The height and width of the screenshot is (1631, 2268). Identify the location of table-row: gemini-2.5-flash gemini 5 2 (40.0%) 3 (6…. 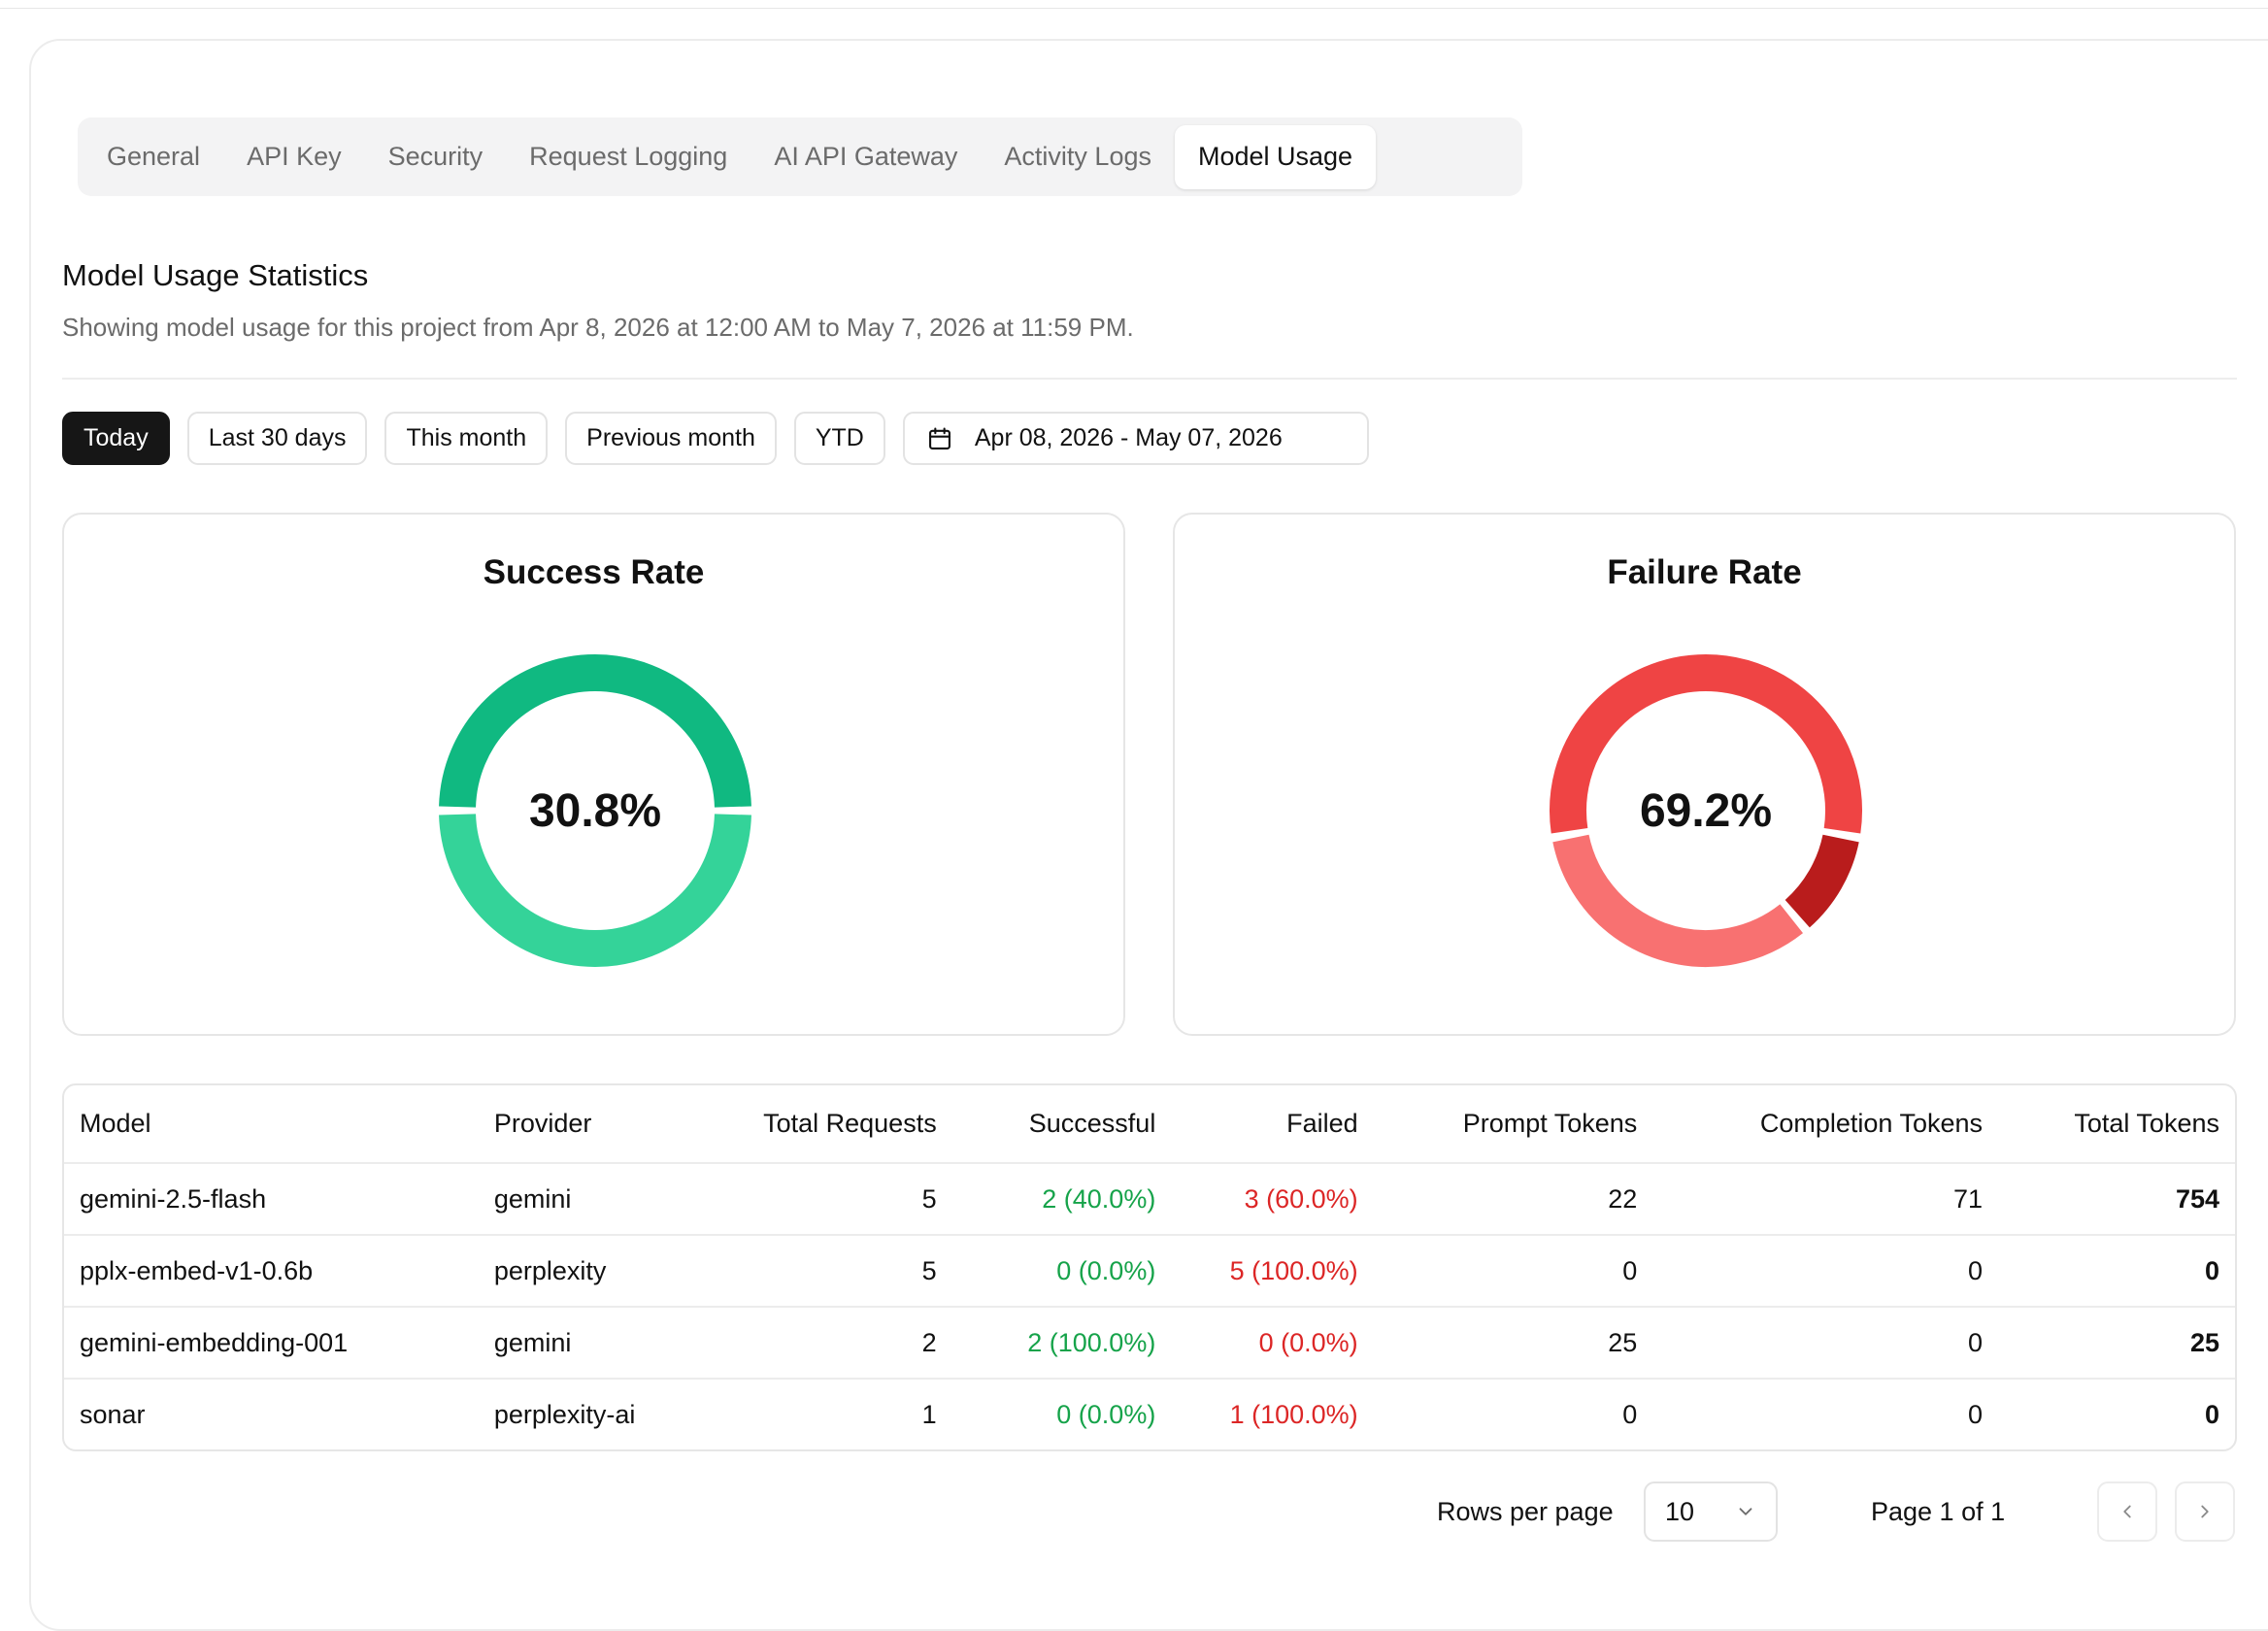
(1149, 1198).